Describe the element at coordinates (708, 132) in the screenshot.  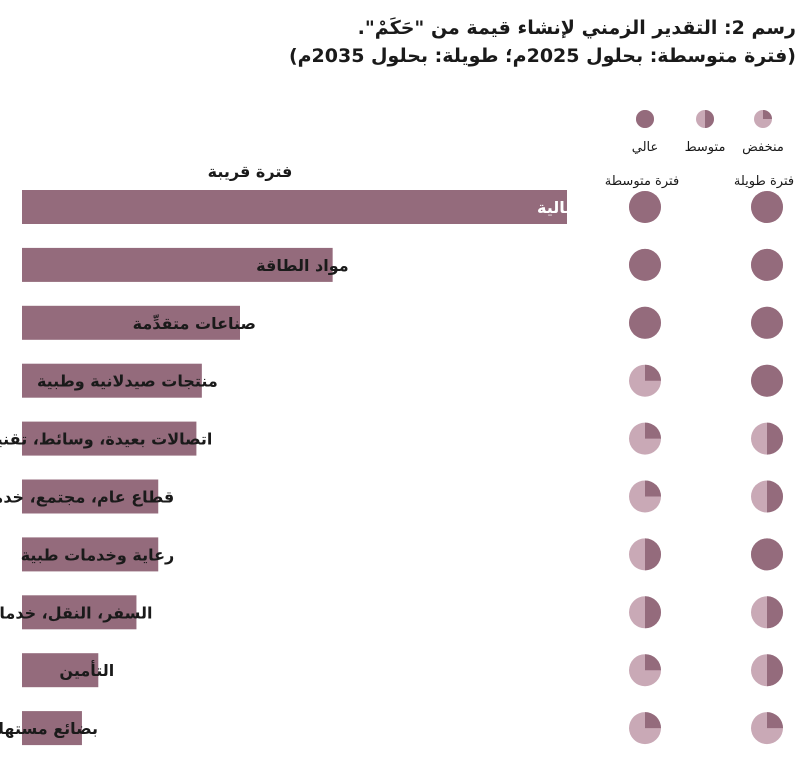
I see `legend: منخفض متوسط عالي` at that location.